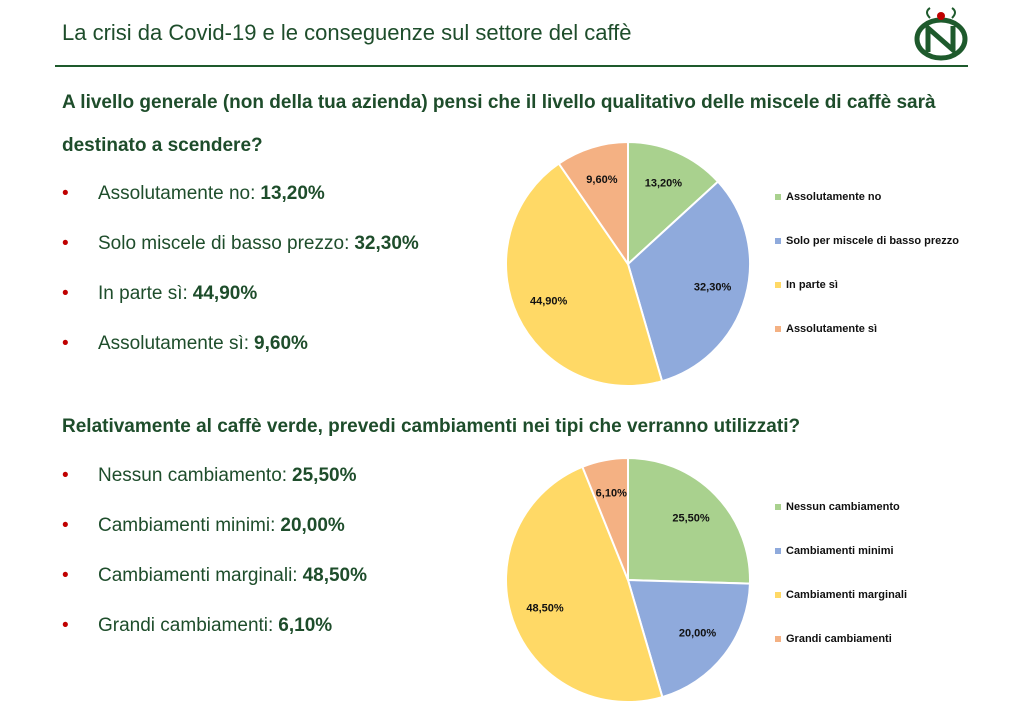 The width and height of the screenshot is (1024, 724). I want to click on bullet-label: Grandi cambiamenti:, so click(186, 625).